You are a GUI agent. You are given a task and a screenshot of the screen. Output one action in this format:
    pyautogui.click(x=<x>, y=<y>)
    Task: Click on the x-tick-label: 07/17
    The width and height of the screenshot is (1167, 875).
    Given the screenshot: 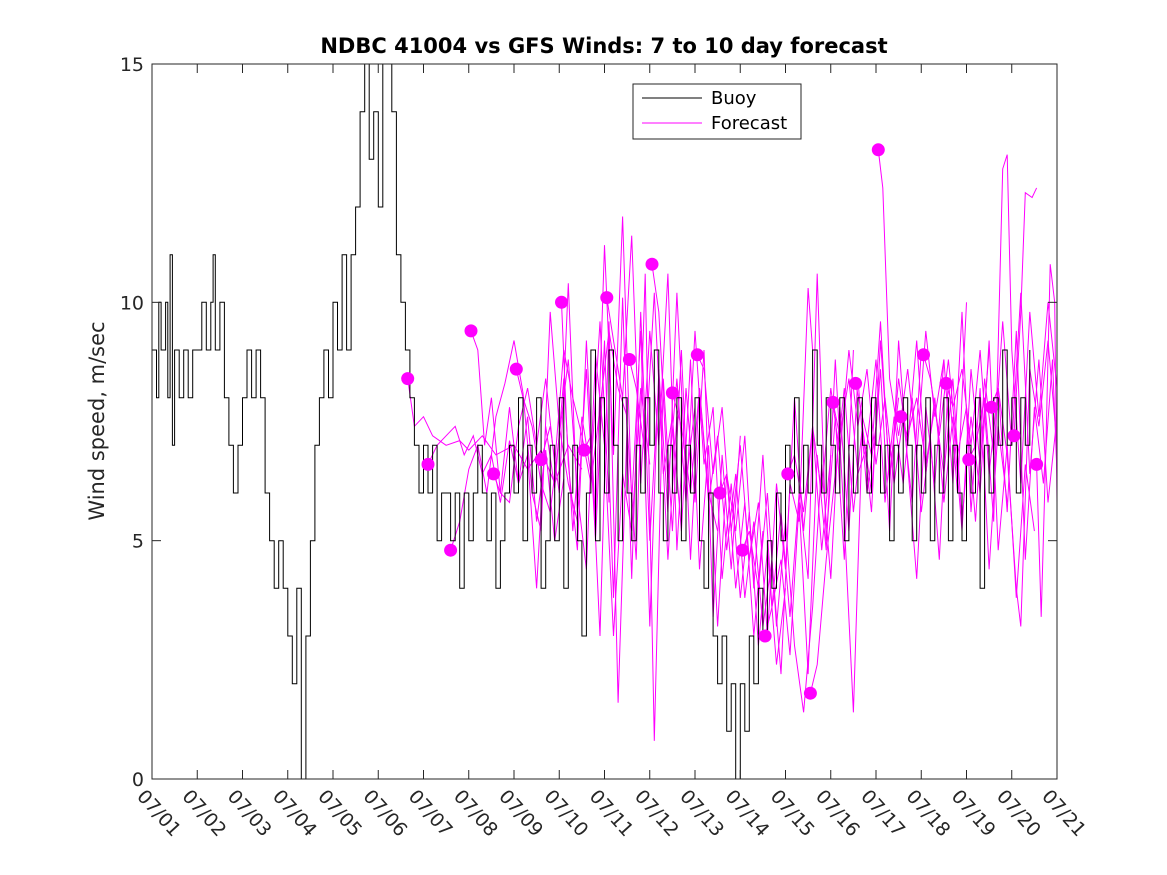 What is the action you would take?
    pyautogui.click(x=882, y=813)
    